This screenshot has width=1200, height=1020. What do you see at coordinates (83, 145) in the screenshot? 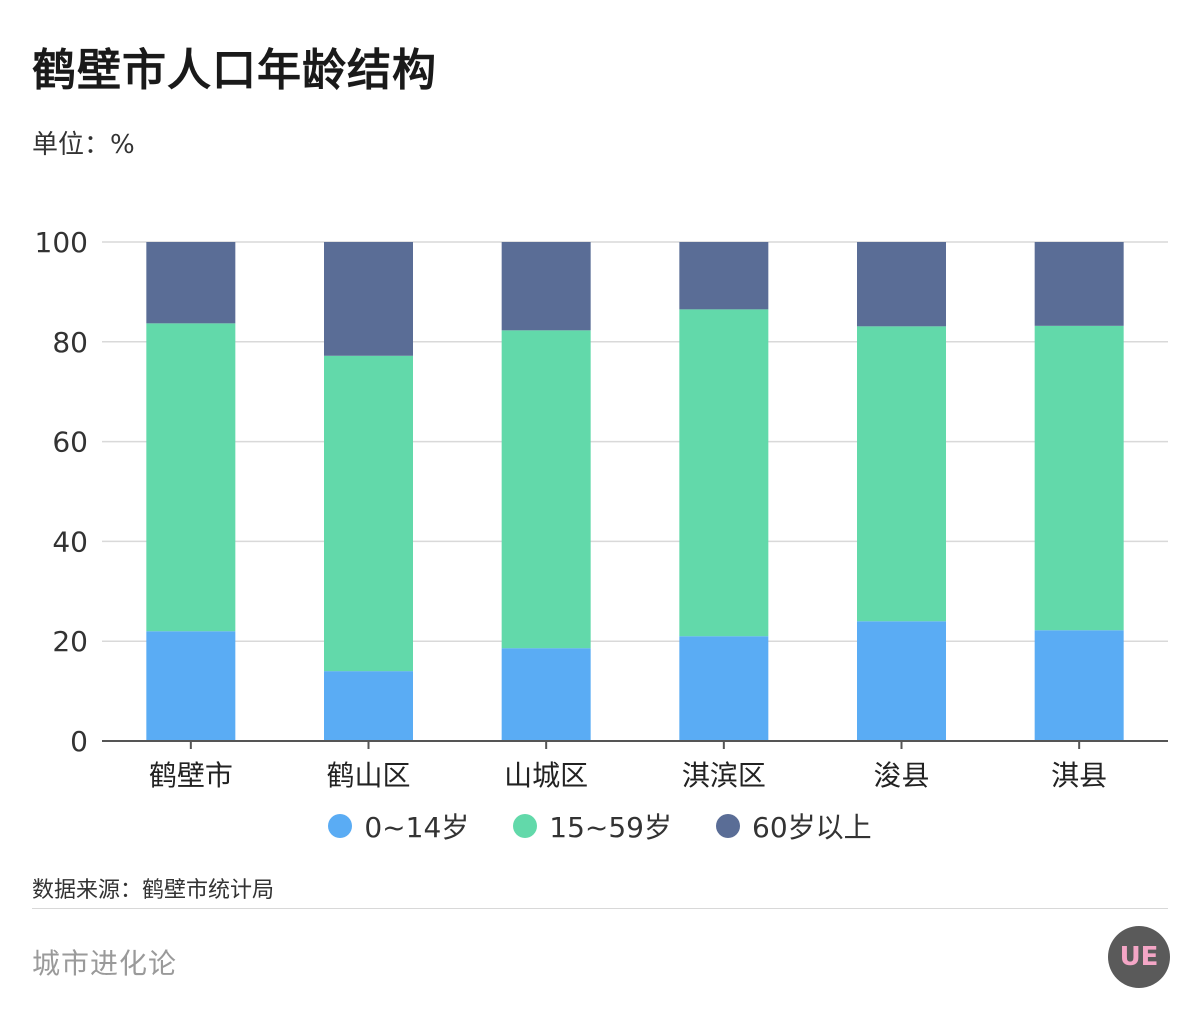
I see `unit-label: 单位：%` at bounding box center [83, 145].